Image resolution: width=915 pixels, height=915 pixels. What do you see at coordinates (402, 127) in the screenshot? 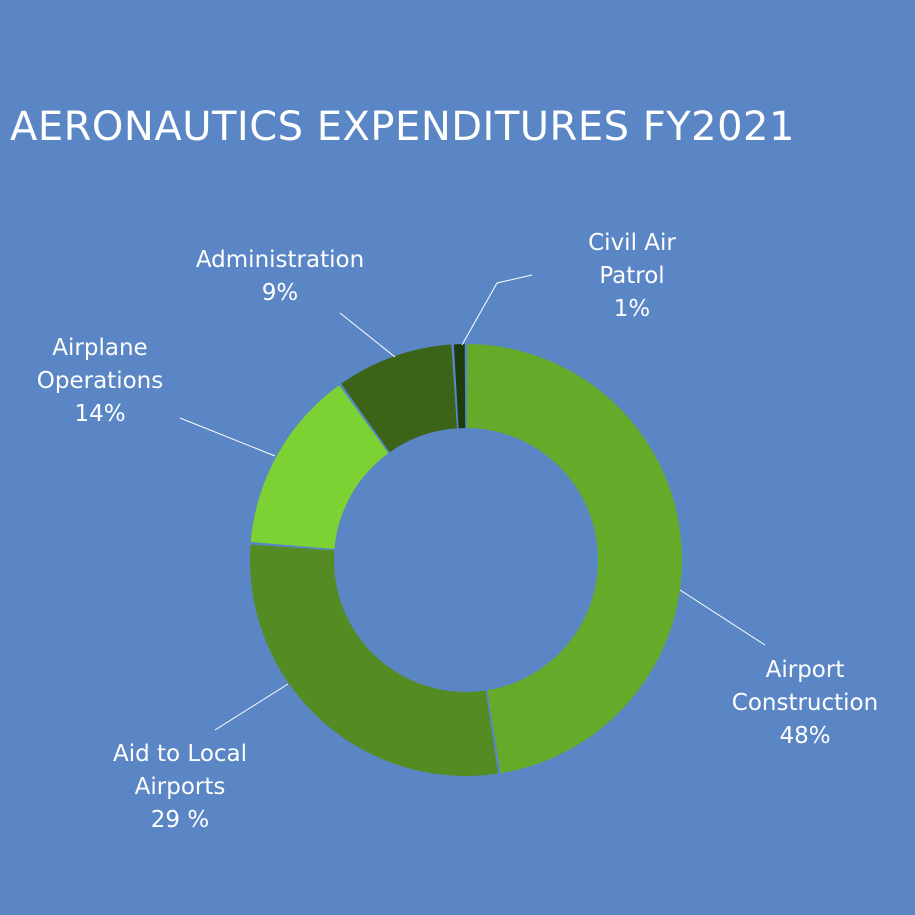
I see `chart-title: AERONAUTICS EXPENDITURES FY2021` at bounding box center [402, 127].